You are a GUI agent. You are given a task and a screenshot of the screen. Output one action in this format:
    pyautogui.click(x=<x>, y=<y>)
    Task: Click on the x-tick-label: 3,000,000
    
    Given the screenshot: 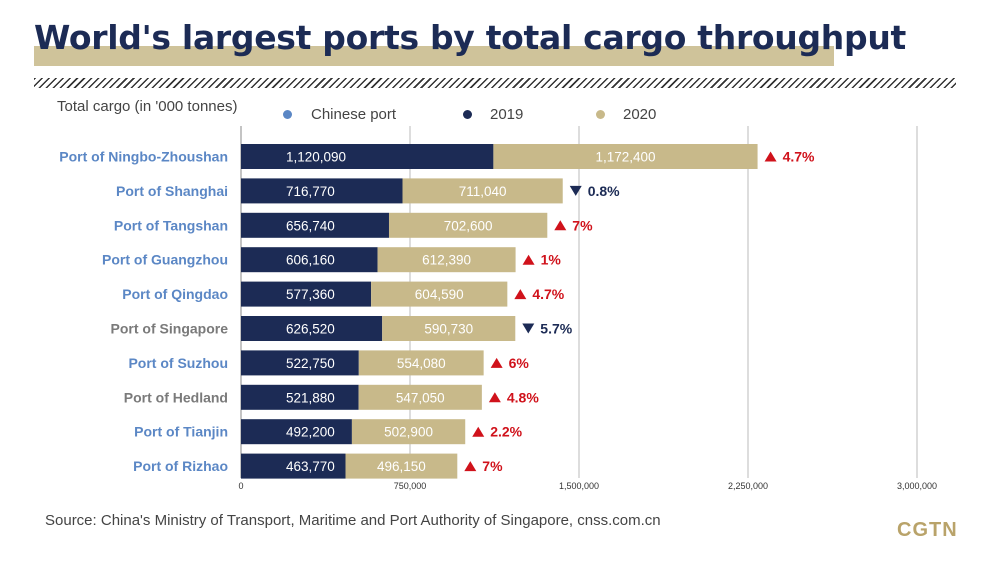 What is the action you would take?
    pyautogui.click(x=917, y=486)
    